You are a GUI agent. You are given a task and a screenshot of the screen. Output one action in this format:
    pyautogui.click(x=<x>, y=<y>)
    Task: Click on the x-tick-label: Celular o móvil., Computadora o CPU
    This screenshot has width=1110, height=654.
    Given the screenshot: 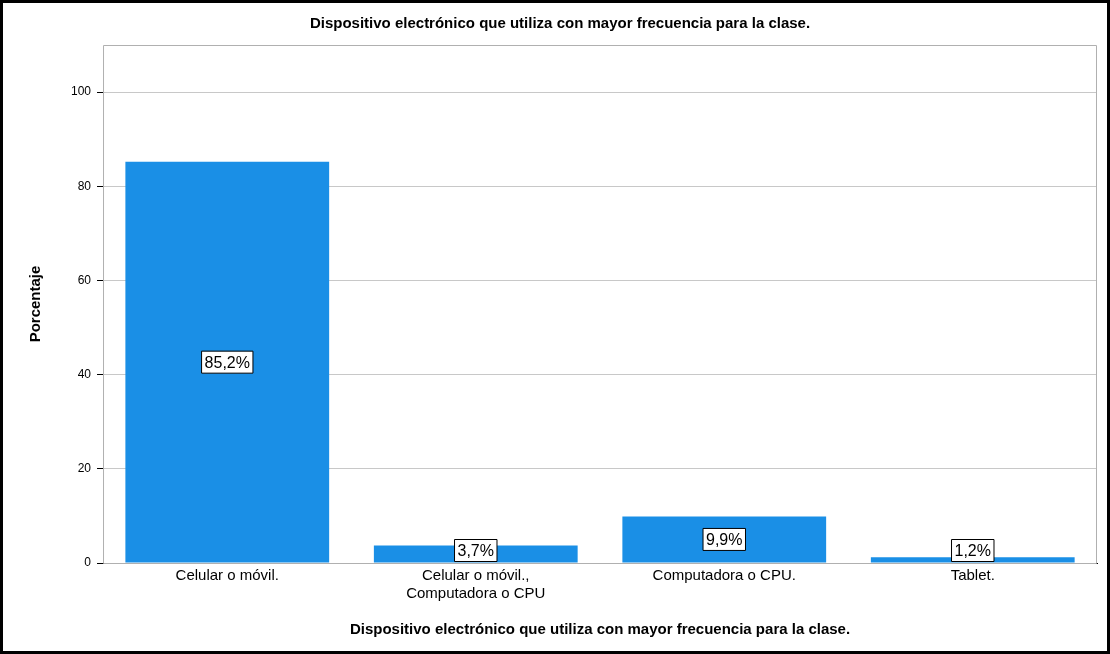 What is the action you would take?
    pyautogui.click(x=476, y=584)
    